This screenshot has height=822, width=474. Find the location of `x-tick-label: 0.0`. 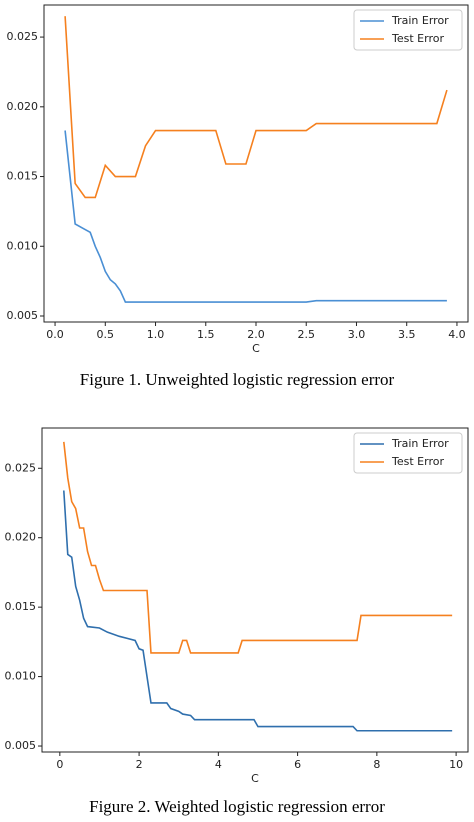

x-tick-label: 0.0 is located at coordinates (55, 334).